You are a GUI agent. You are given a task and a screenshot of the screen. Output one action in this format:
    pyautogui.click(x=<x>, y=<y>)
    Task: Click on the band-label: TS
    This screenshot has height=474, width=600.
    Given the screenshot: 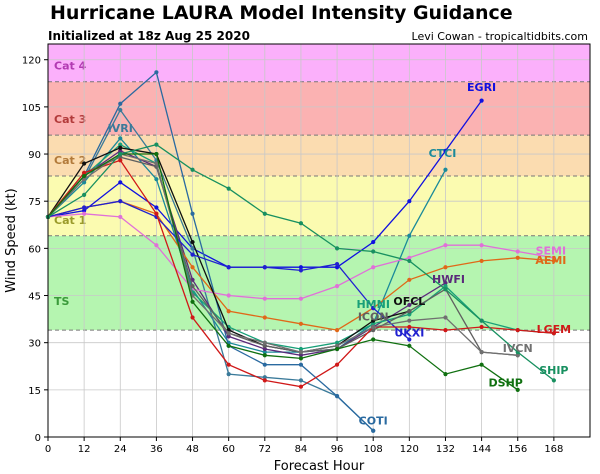 What is the action you would take?
    pyautogui.click(x=62, y=301)
    